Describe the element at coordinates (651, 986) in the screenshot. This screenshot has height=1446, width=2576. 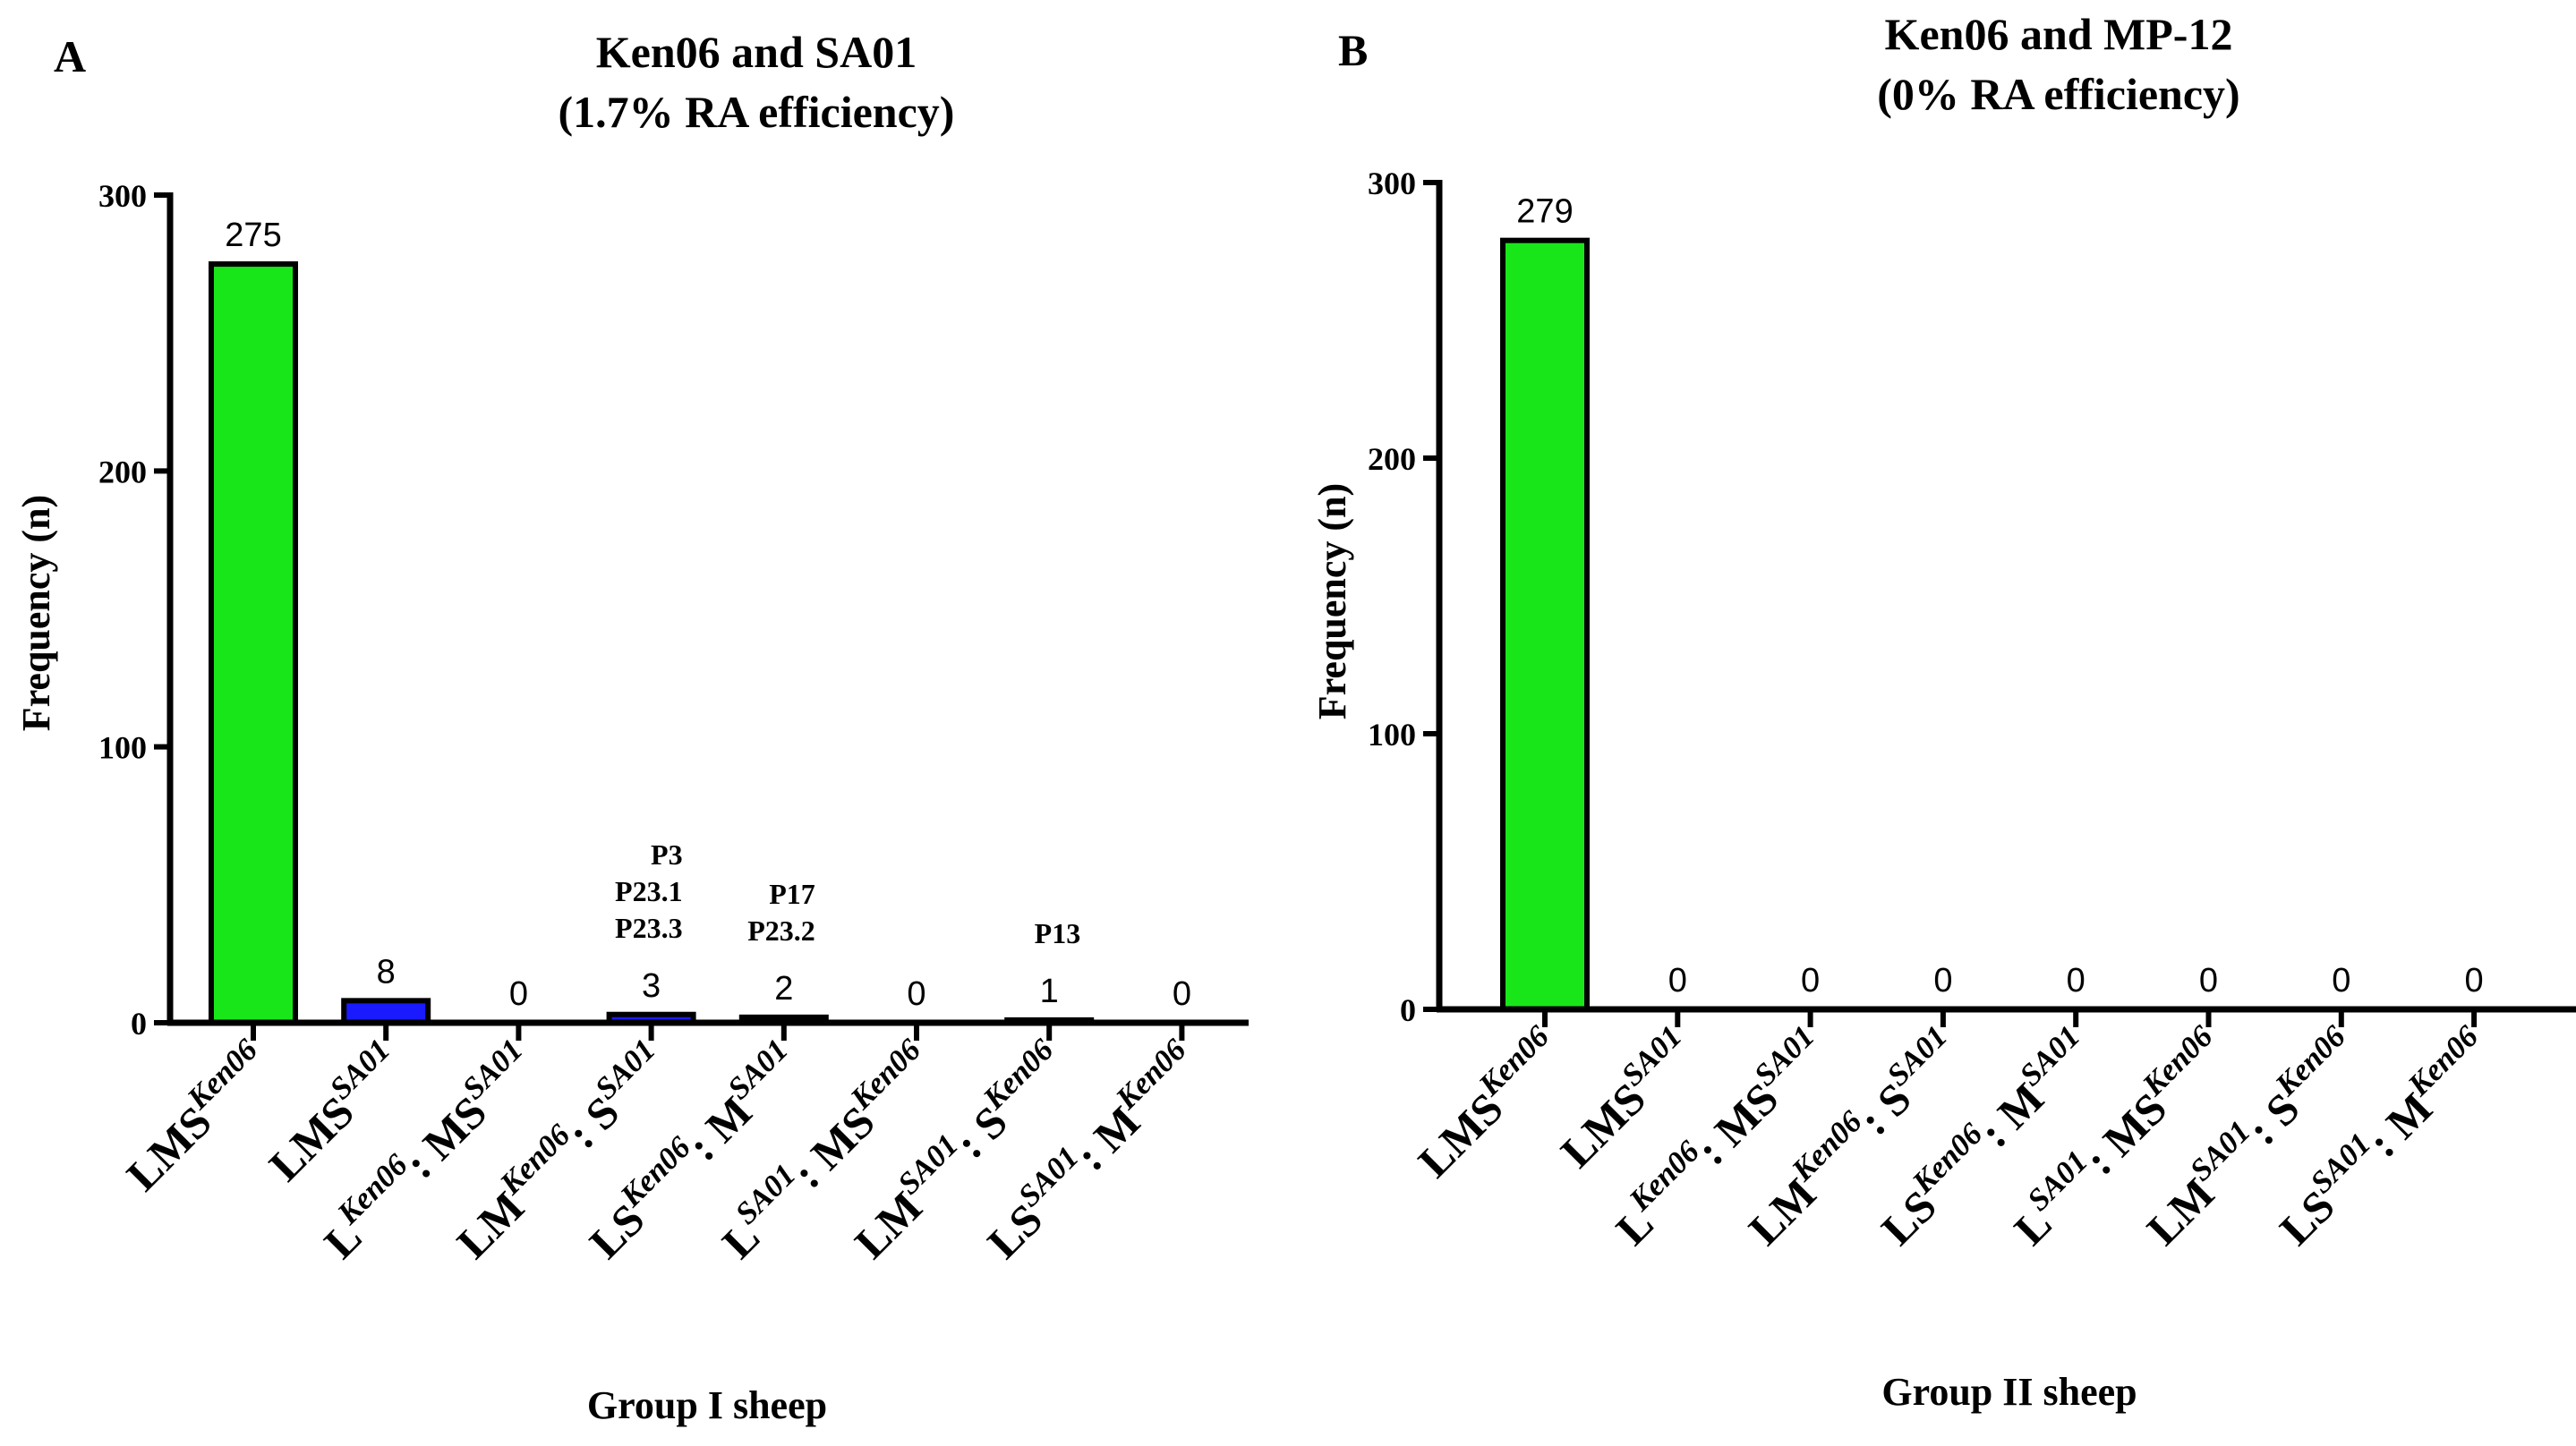
I see `panel-a-value-label: 3` at that location.